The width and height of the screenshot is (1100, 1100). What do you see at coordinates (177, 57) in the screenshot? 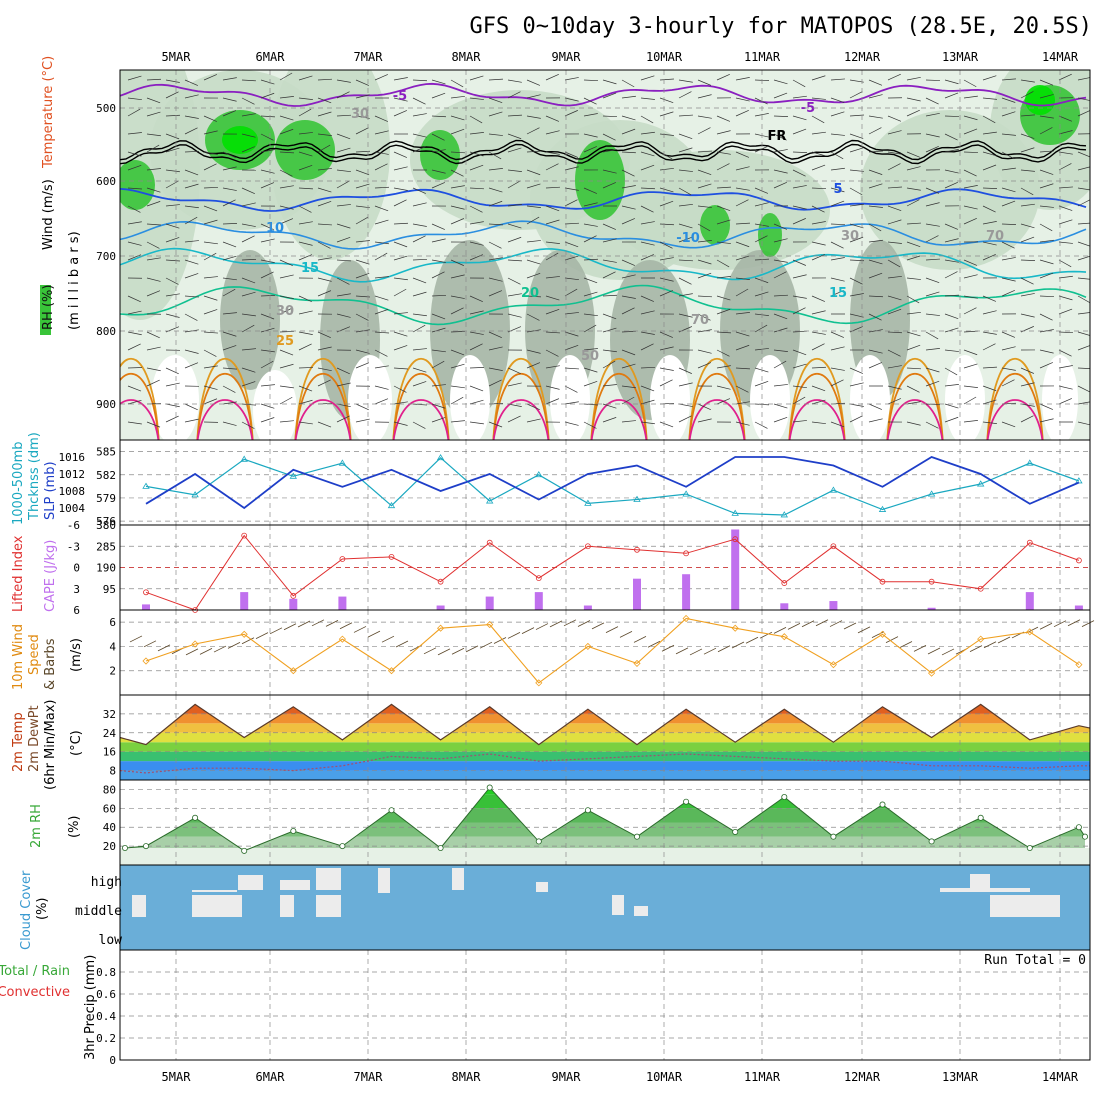
I see `top-date-label: 5MAR` at bounding box center [177, 57].